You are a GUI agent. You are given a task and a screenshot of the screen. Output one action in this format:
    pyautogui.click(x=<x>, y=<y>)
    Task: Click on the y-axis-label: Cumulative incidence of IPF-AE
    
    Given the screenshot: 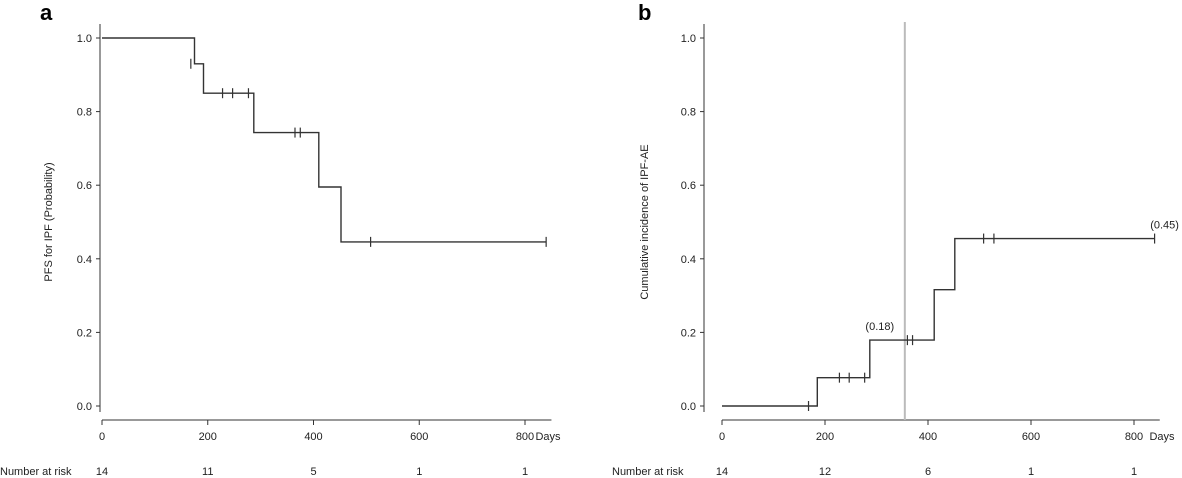 What is the action you would take?
    pyautogui.click(x=645, y=221)
    